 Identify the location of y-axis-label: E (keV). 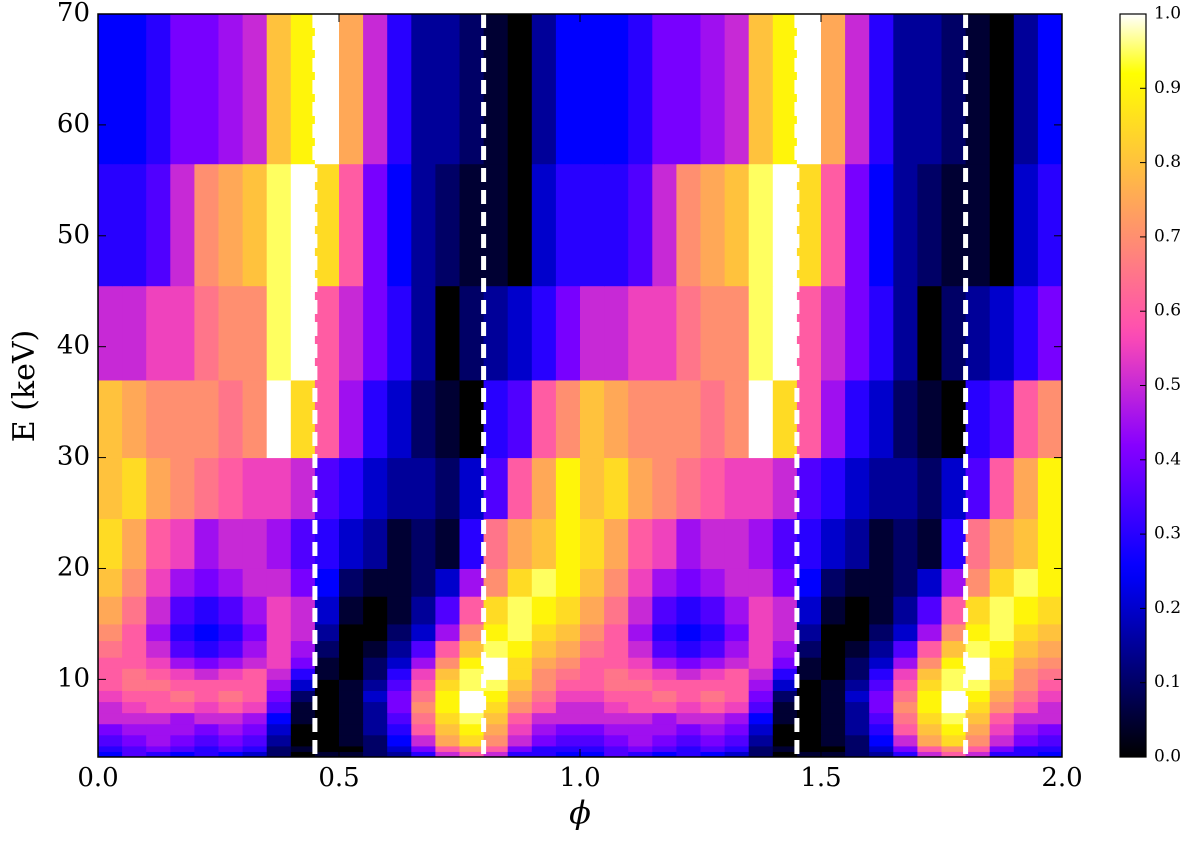
(24, 386).